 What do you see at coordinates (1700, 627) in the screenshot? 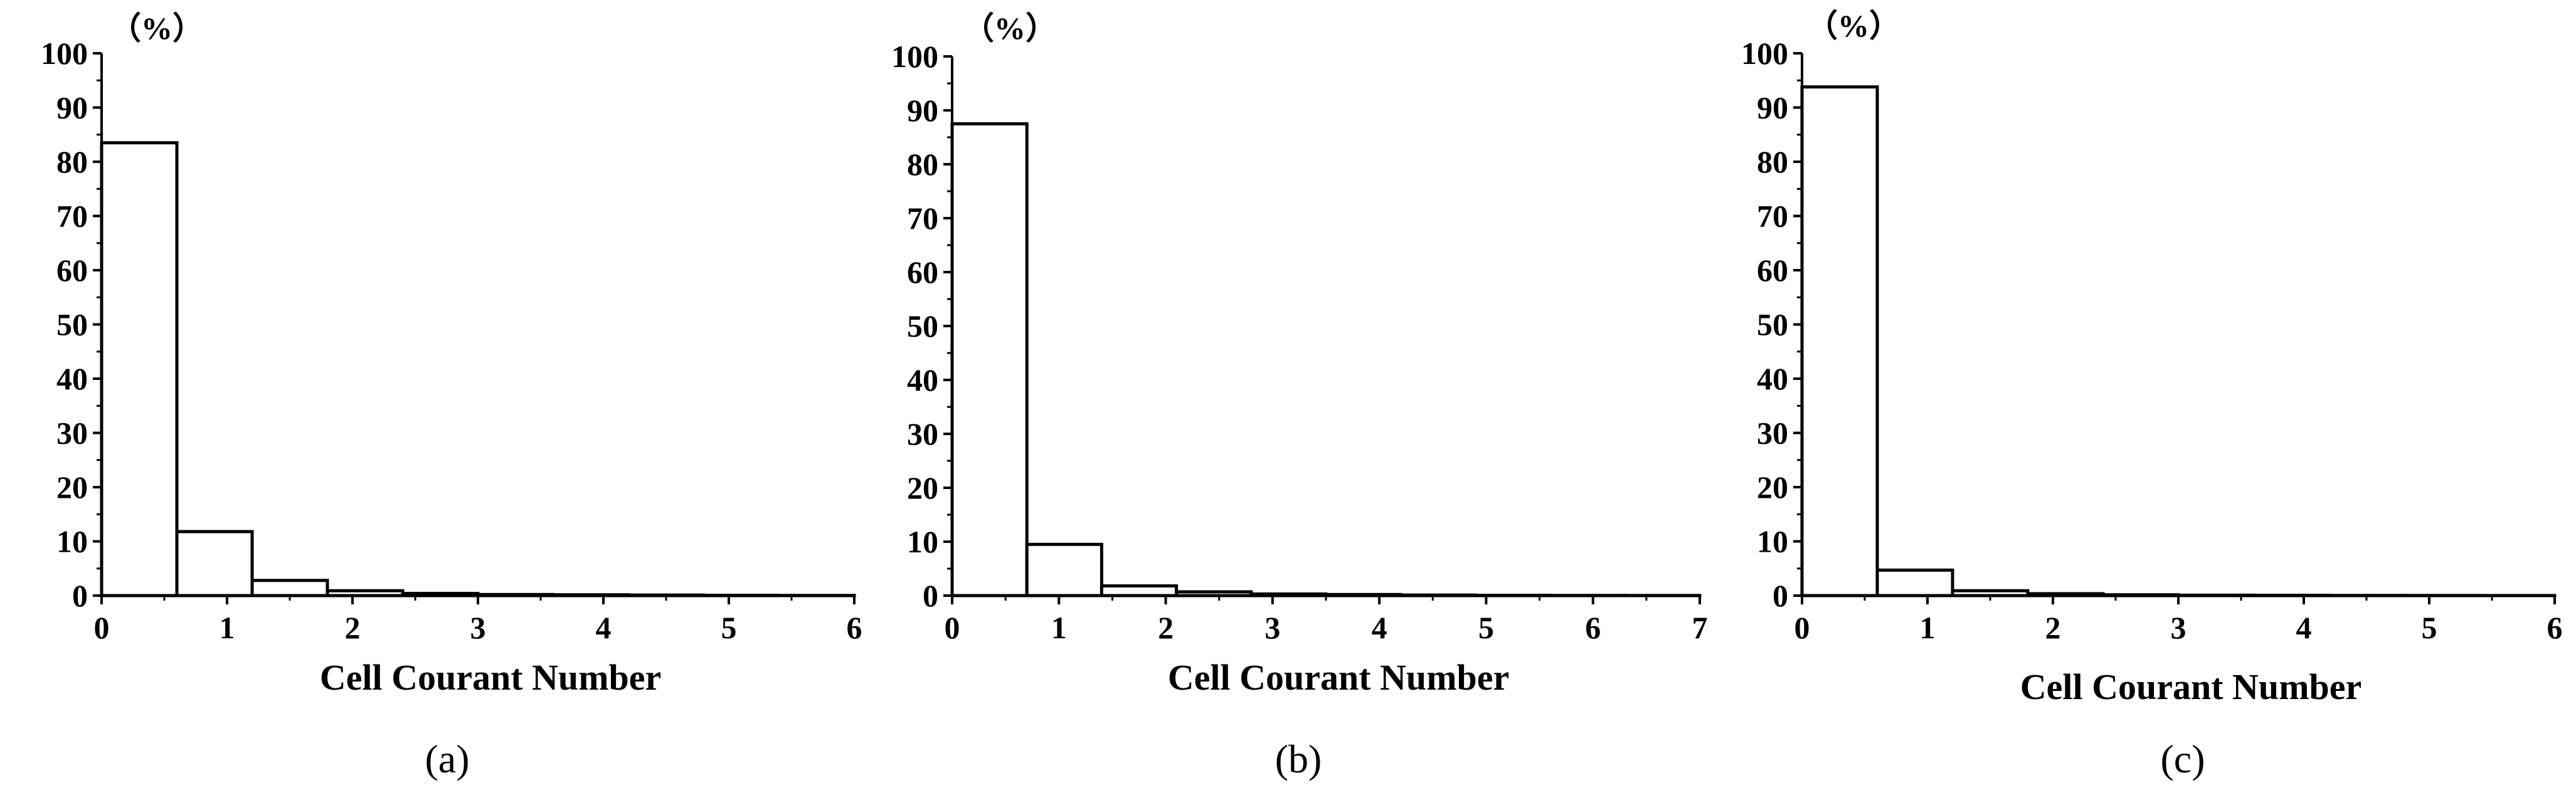
I see `x-tick-label: 7` at bounding box center [1700, 627].